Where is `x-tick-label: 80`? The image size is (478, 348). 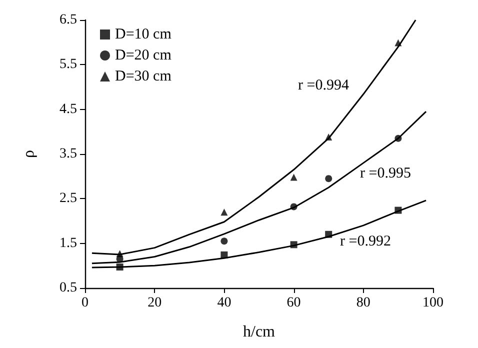 x-tick-label: 80 is located at coordinates (363, 303).